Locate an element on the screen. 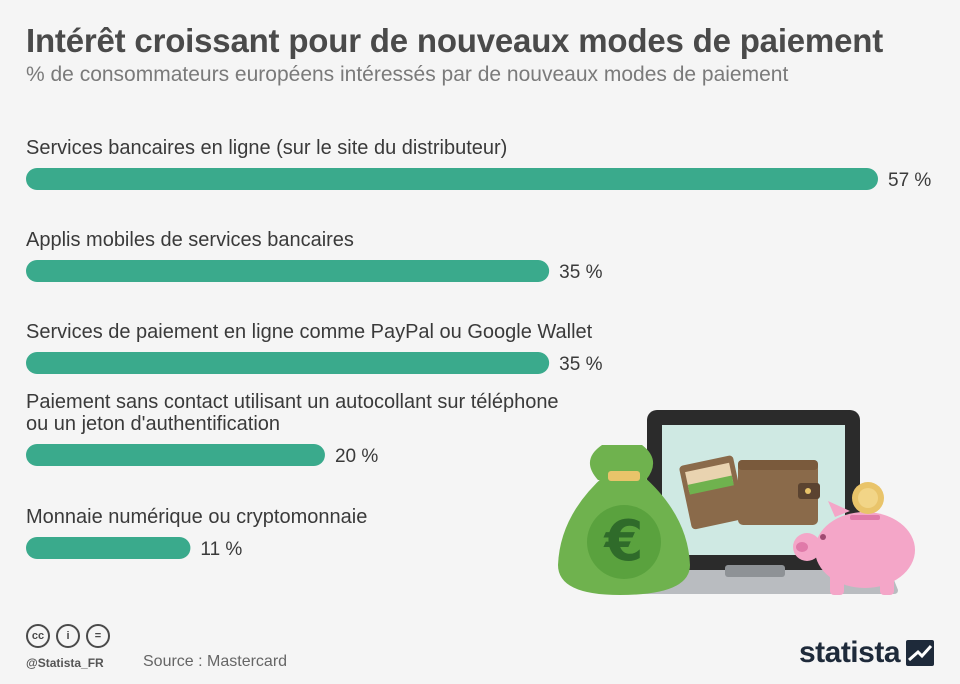 This screenshot has height=684, width=960. wallet-icon is located at coordinates (749, 492).